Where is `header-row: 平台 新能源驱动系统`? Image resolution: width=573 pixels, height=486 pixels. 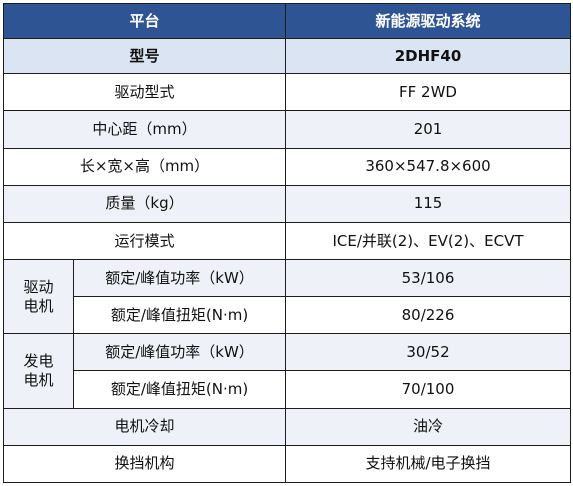 header-row: 平台 新能源驱动系统 is located at coordinates (287, 21).